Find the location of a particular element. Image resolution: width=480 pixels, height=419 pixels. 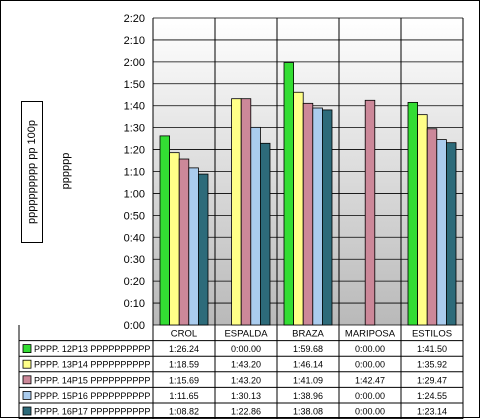

category-label: MARIPOSA is located at coordinates (370, 334).